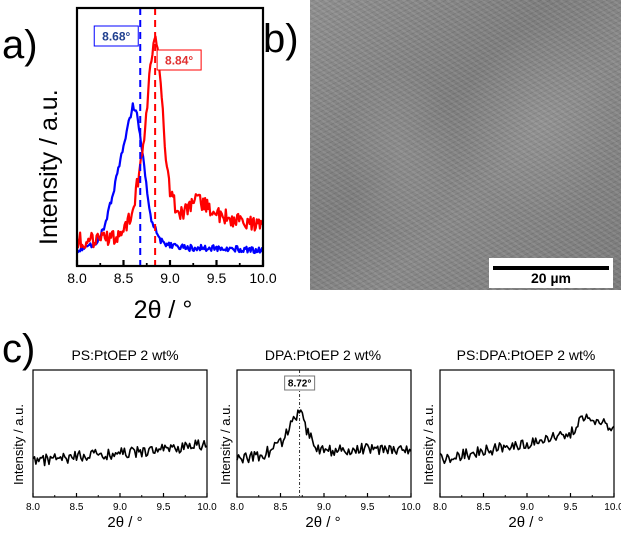 This screenshot has width=621, height=533. Describe the element at coordinates (368, 507) in the screenshot. I see `chart-c2-xtick-label-3: 9.5` at that location.